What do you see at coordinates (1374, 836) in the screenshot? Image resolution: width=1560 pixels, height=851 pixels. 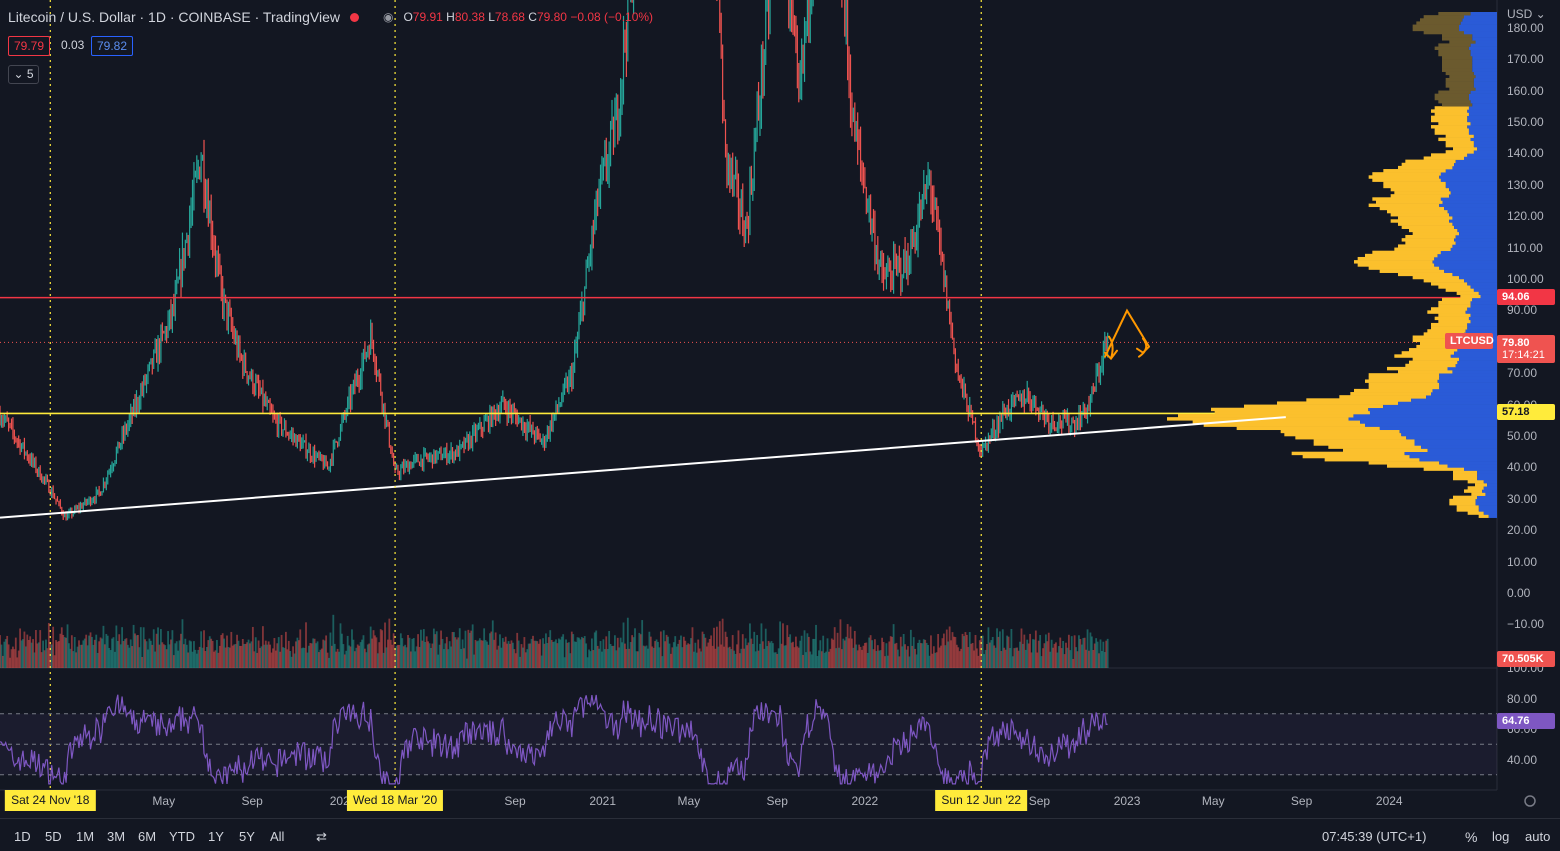 I see `clock-timezone: 07:45:39 (UTC+1)` at bounding box center [1374, 836].